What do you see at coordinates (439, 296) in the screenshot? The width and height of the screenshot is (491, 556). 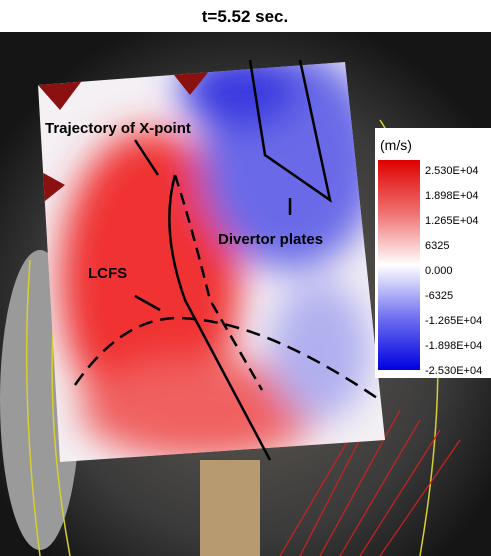 I see `colorbar-label: -6325` at bounding box center [439, 296].